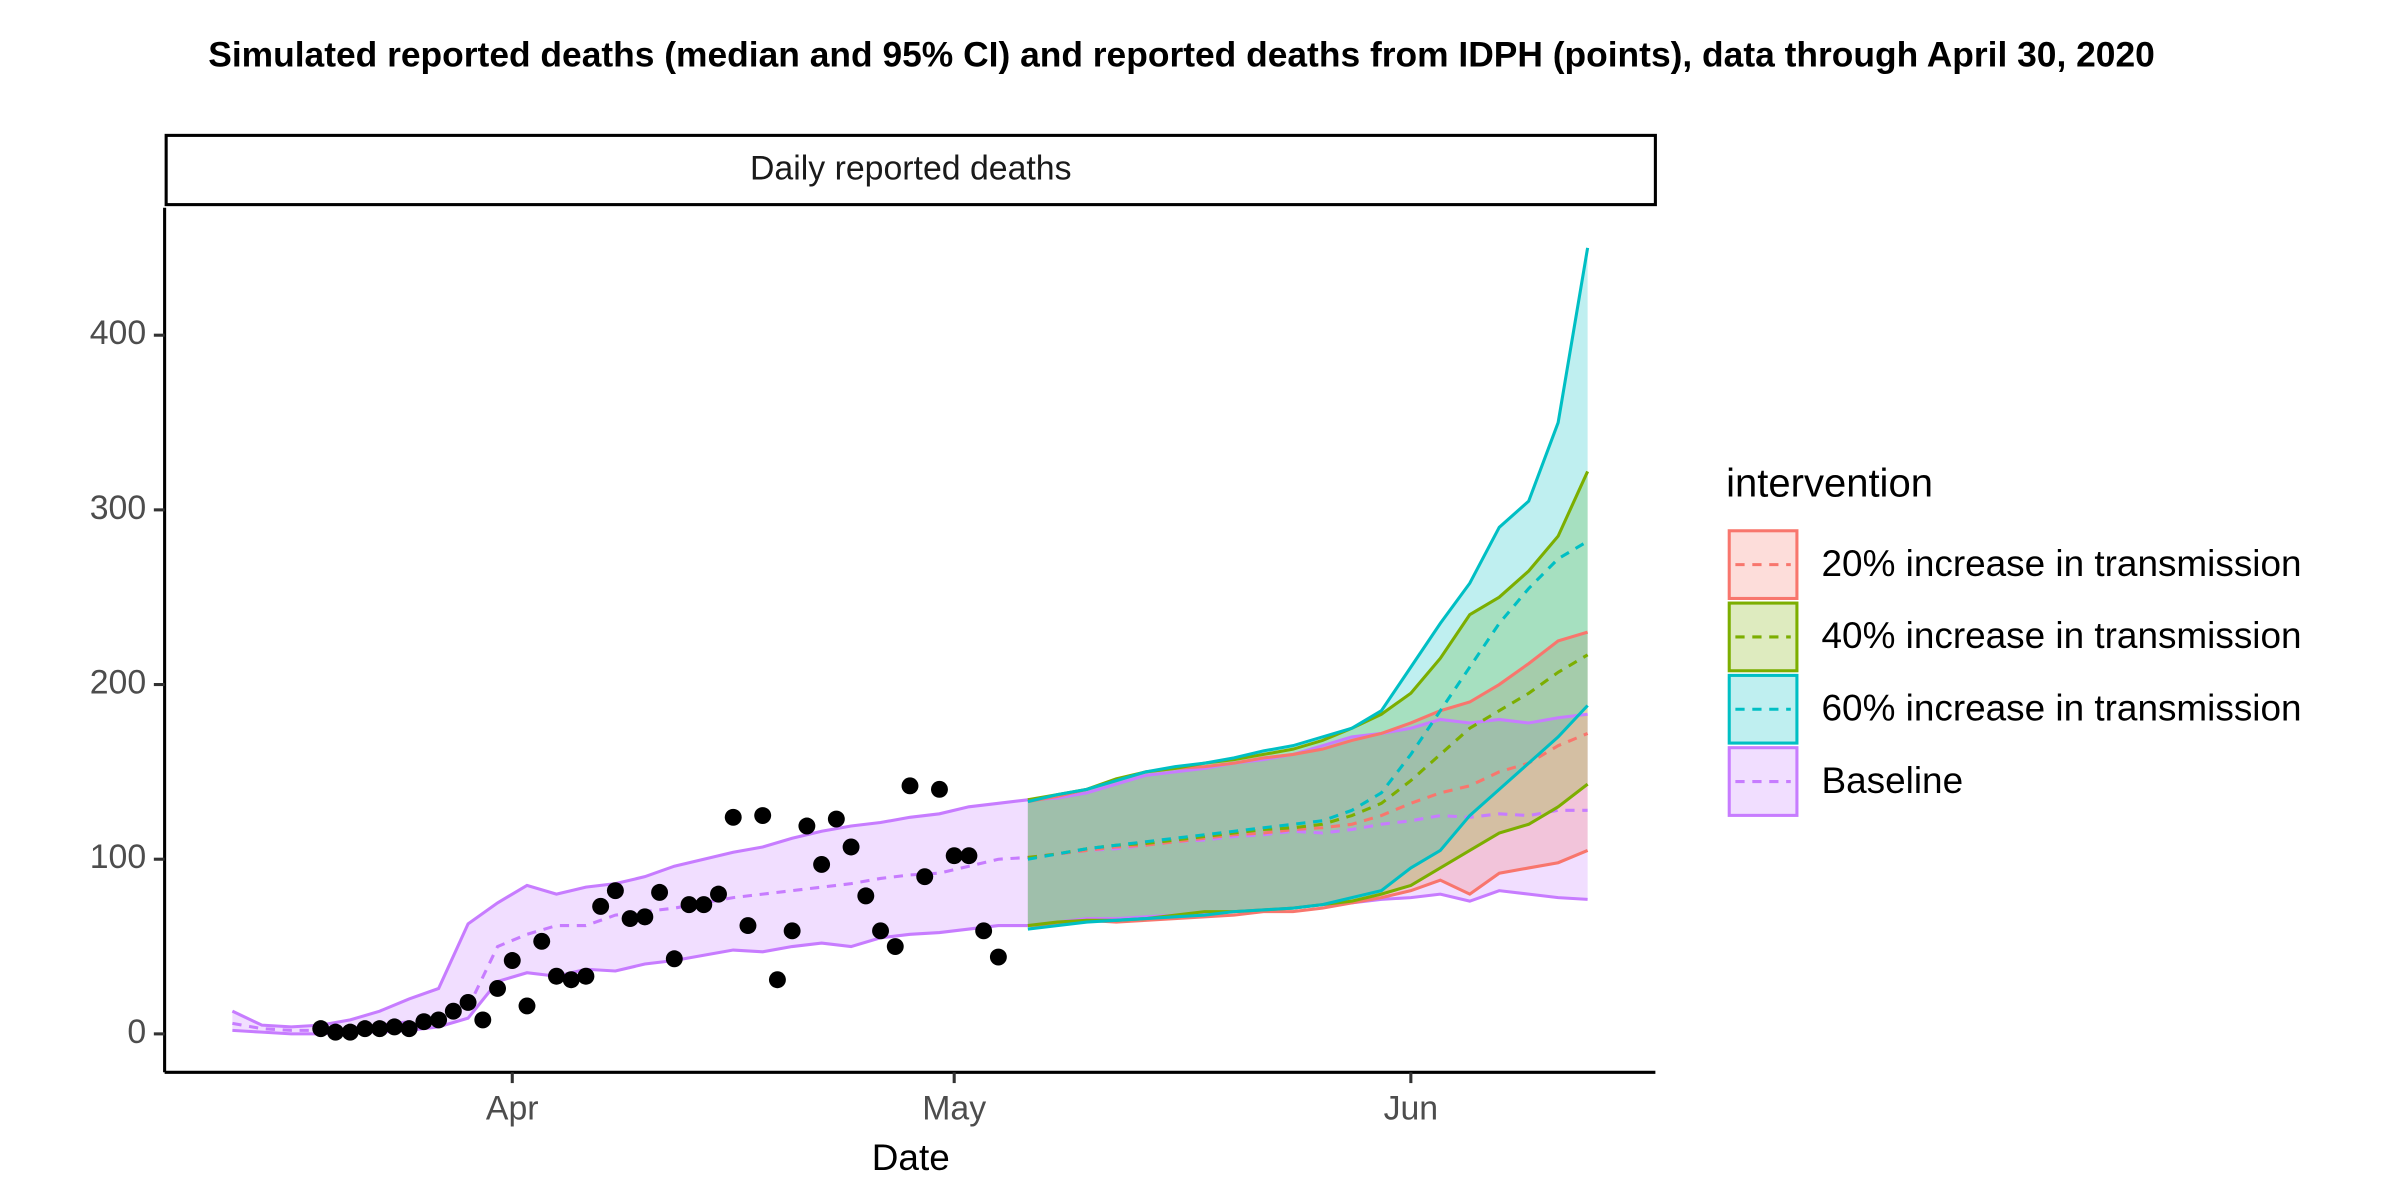 The image size is (2400, 1200). Describe the element at coordinates (118, 333) in the screenshot. I see `y-tick-label: 400` at that location.